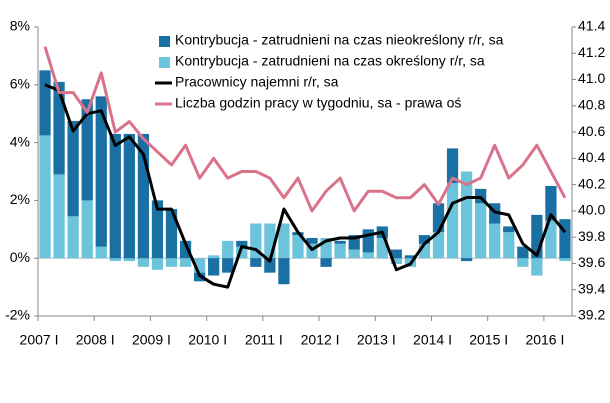 This screenshot has height=403, width=610. I want to click on y2-tick-label: 39.8, so click(591, 236).